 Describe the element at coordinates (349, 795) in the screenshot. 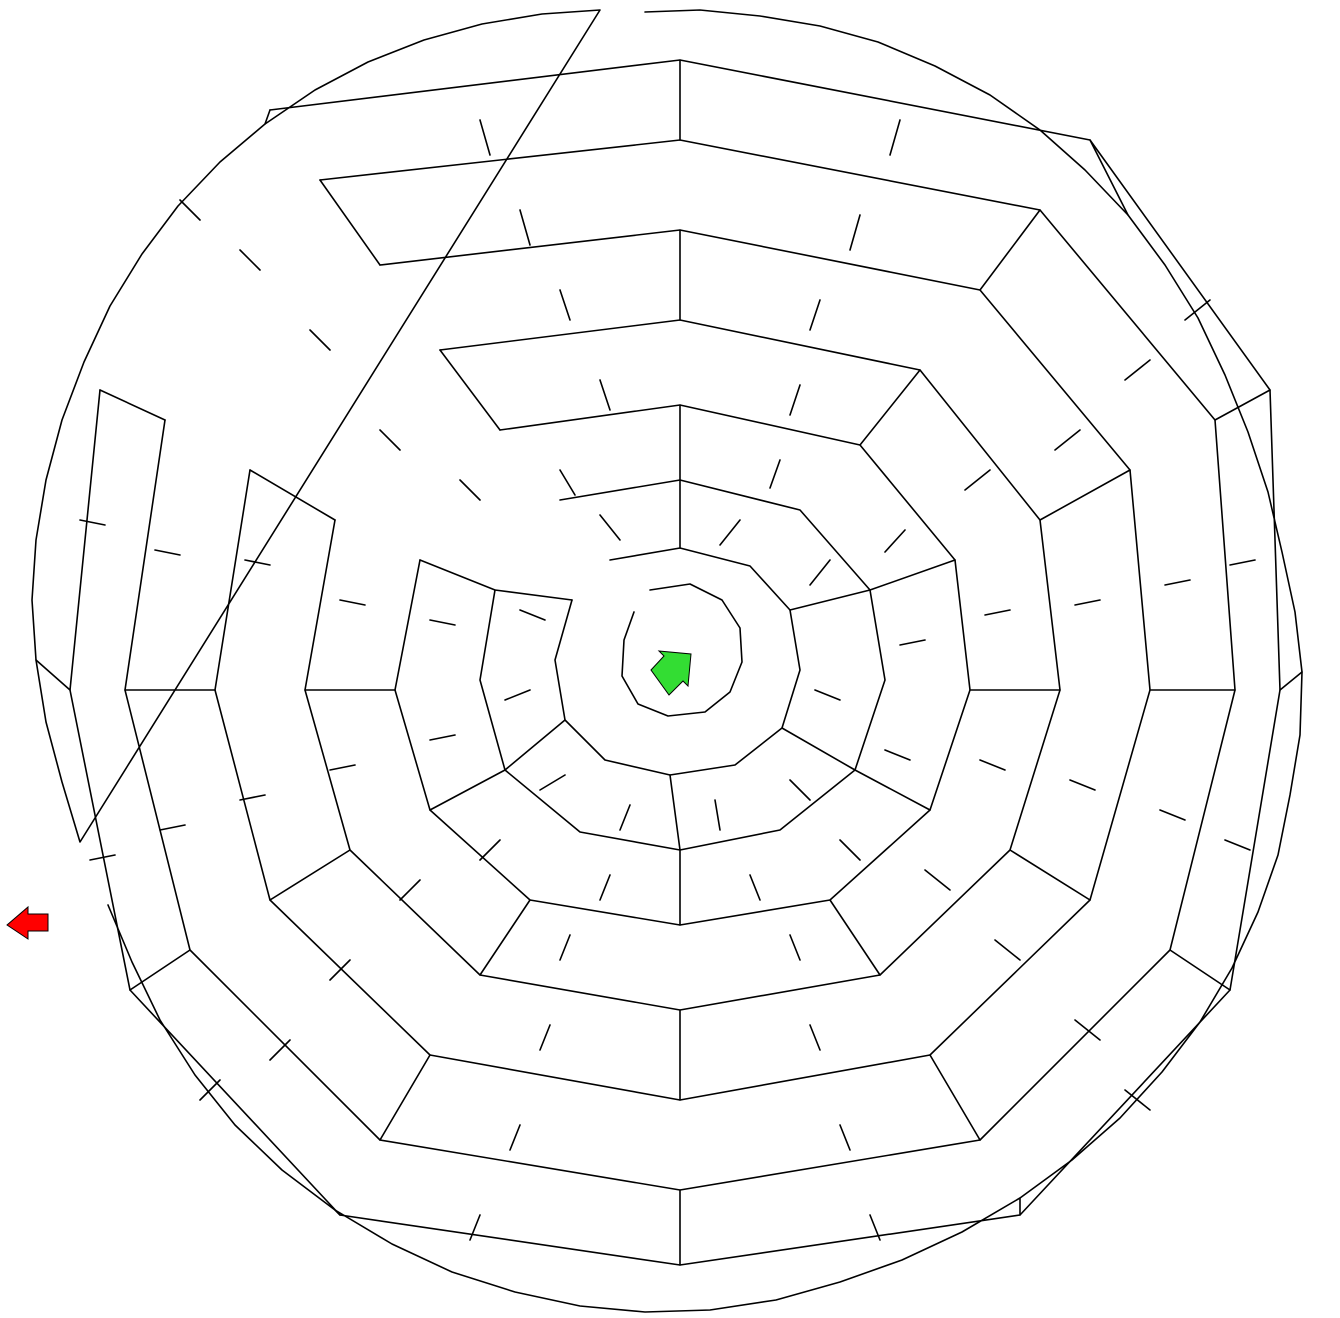

I see `maze-markers` at that location.